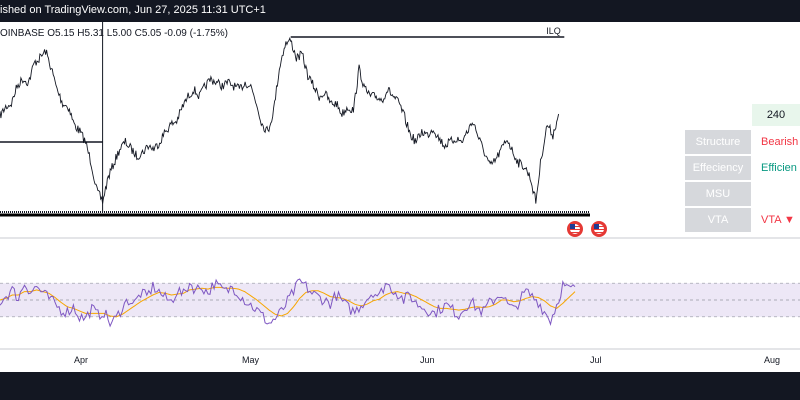  I want to click on open-key: O, so click(51, 33).